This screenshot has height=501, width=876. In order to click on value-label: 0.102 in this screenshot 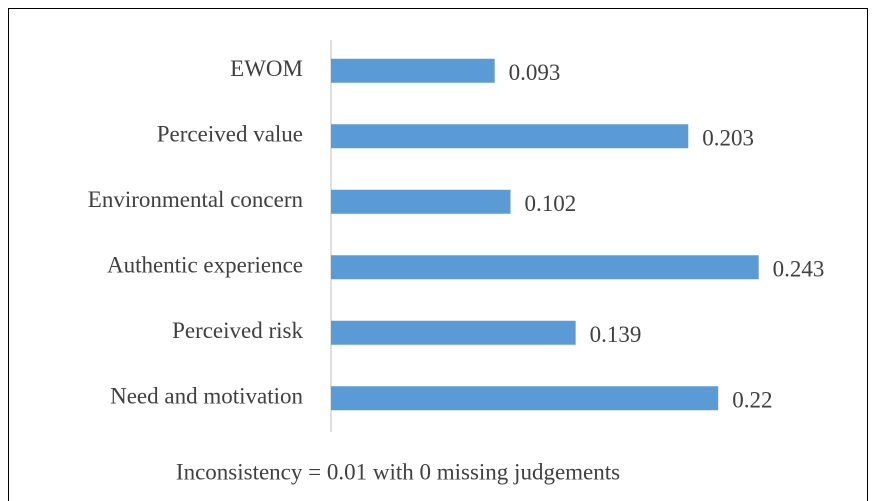, I will do `click(551, 203)`.